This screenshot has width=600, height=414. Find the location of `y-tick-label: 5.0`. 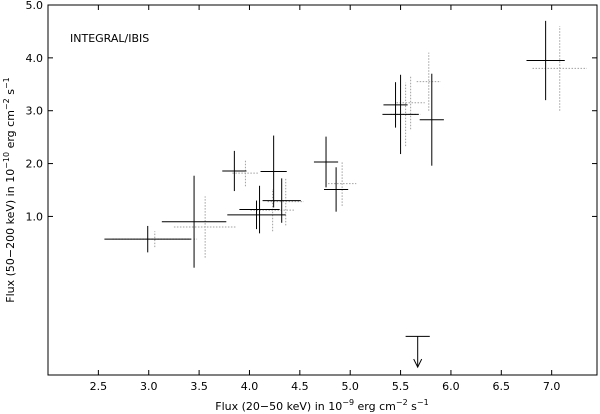

y-tick-label: 5.0 is located at coordinates (35, 6).